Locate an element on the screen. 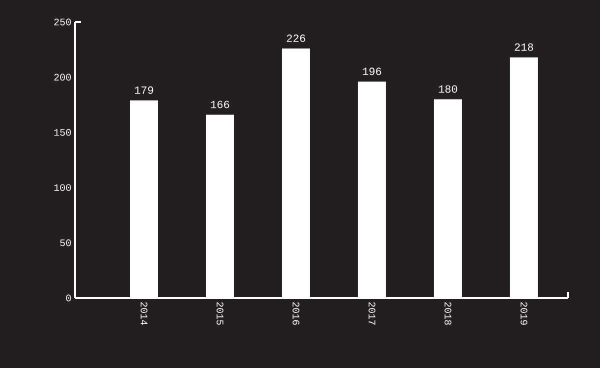 Image resolution: width=600 pixels, height=368 pixels. data-label: 166 is located at coordinates (220, 104).